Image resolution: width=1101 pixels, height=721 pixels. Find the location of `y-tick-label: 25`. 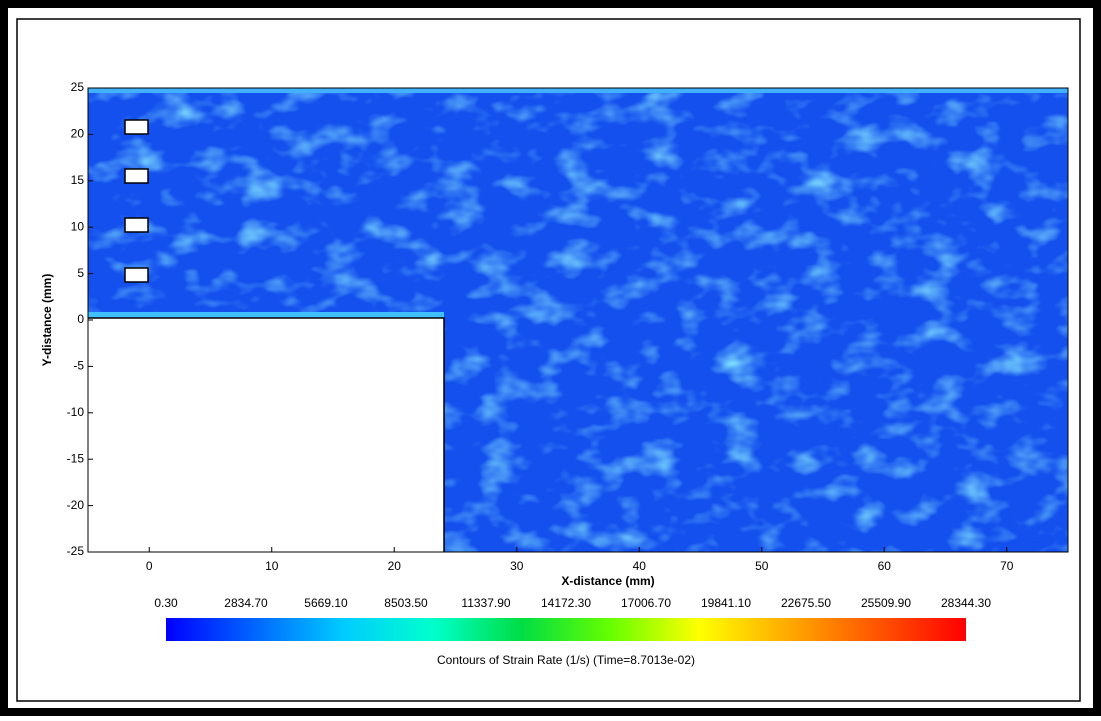

y-tick-label: 25 is located at coordinates (78, 87).